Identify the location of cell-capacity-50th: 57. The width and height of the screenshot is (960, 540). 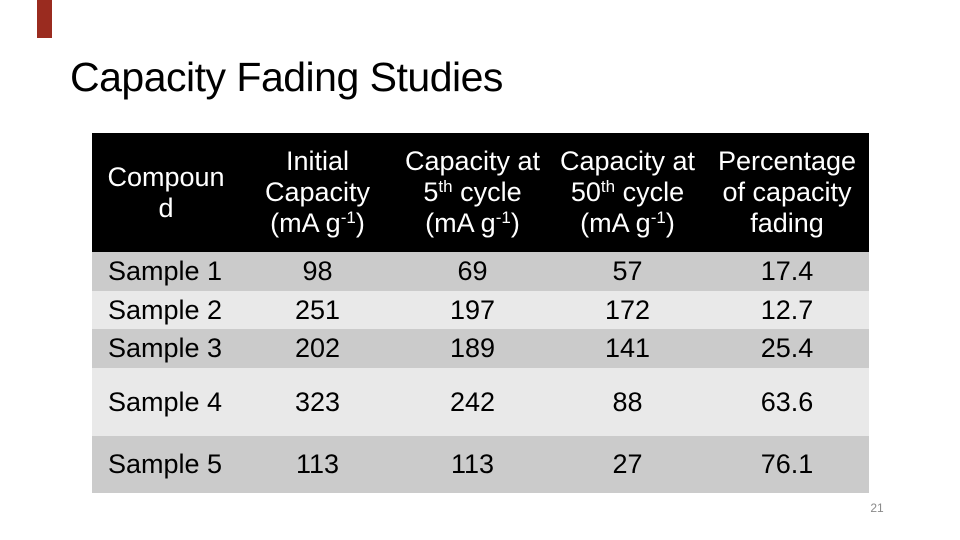
(627, 271).